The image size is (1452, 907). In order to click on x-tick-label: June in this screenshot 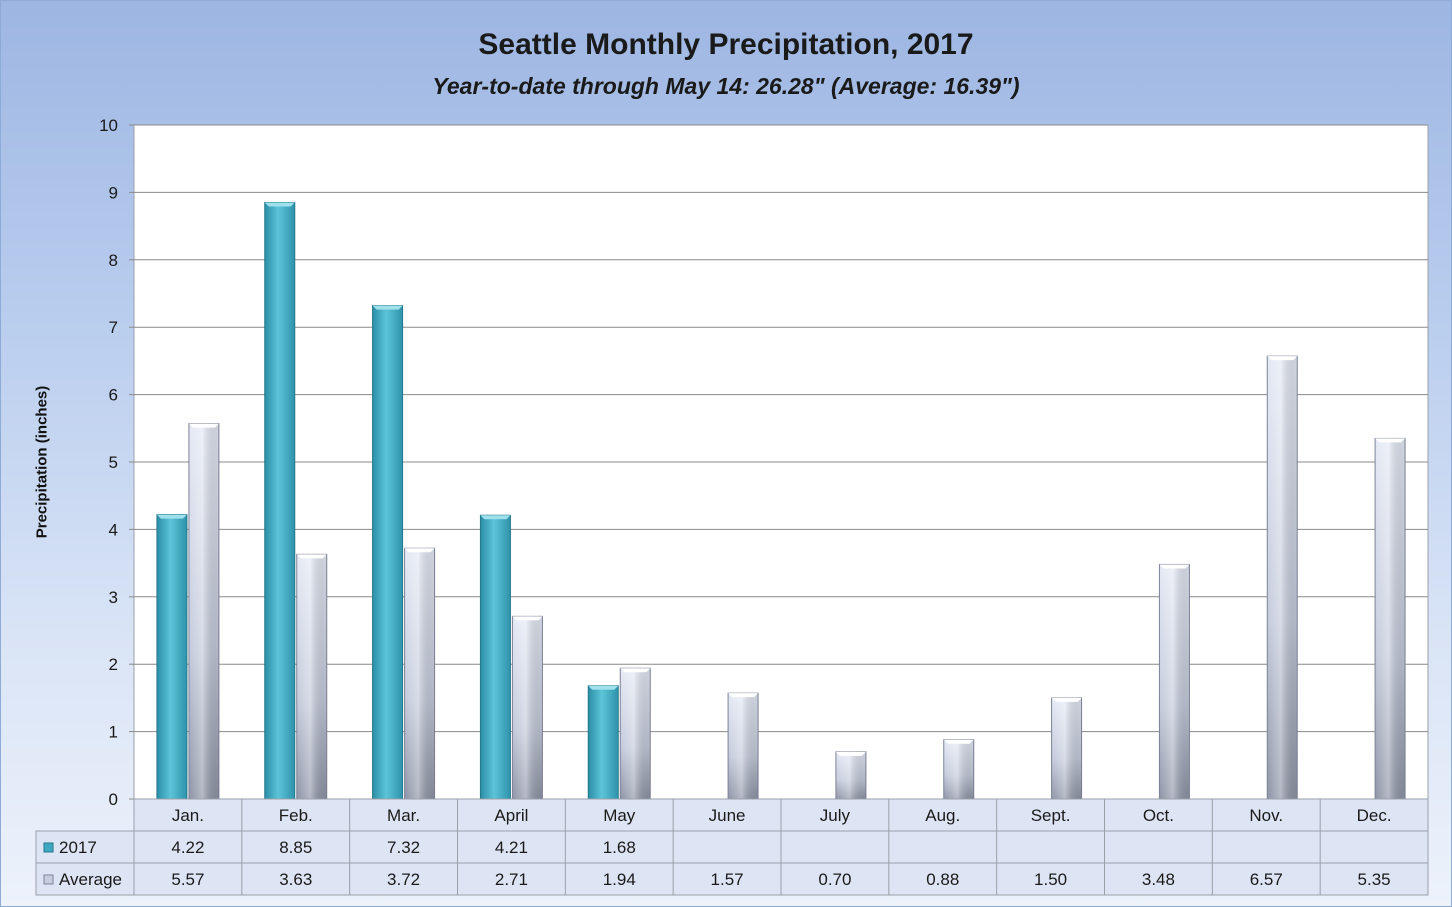, I will do `click(727, 815)`.